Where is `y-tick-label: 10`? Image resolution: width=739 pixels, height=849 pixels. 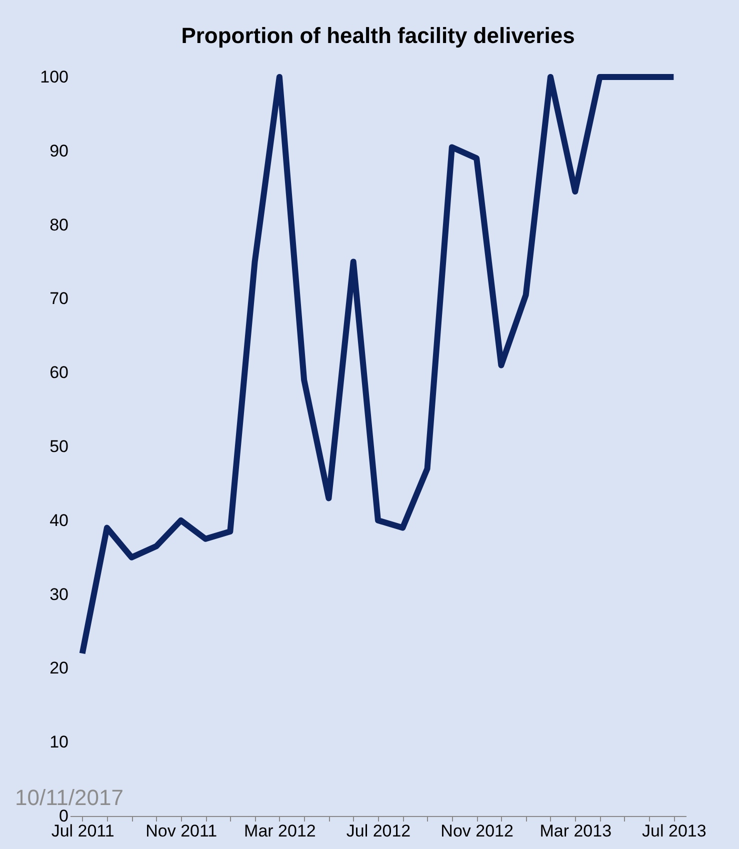 y-tick-label: 10 is located at coordinates (59, 742).